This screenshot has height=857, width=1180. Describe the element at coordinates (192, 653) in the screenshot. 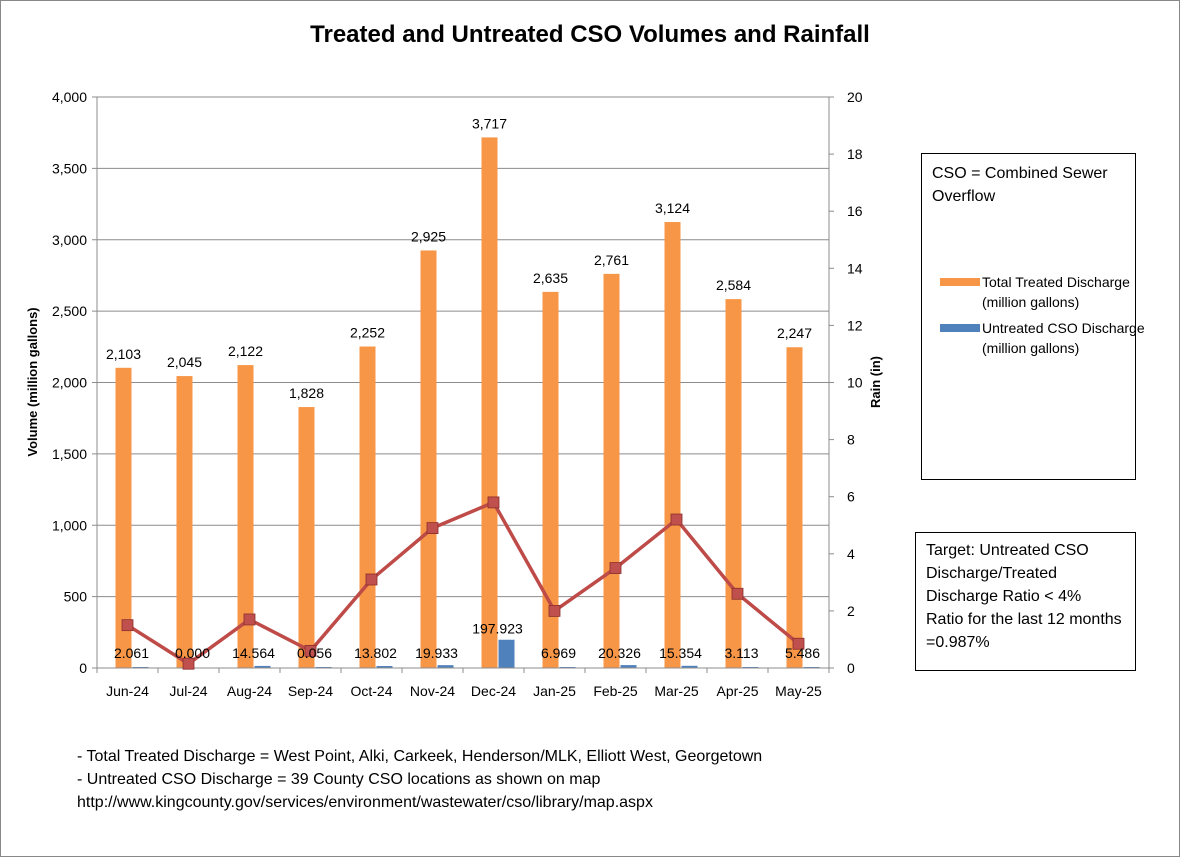

I see `label-untreated-jul-24: 0.000` at that location.